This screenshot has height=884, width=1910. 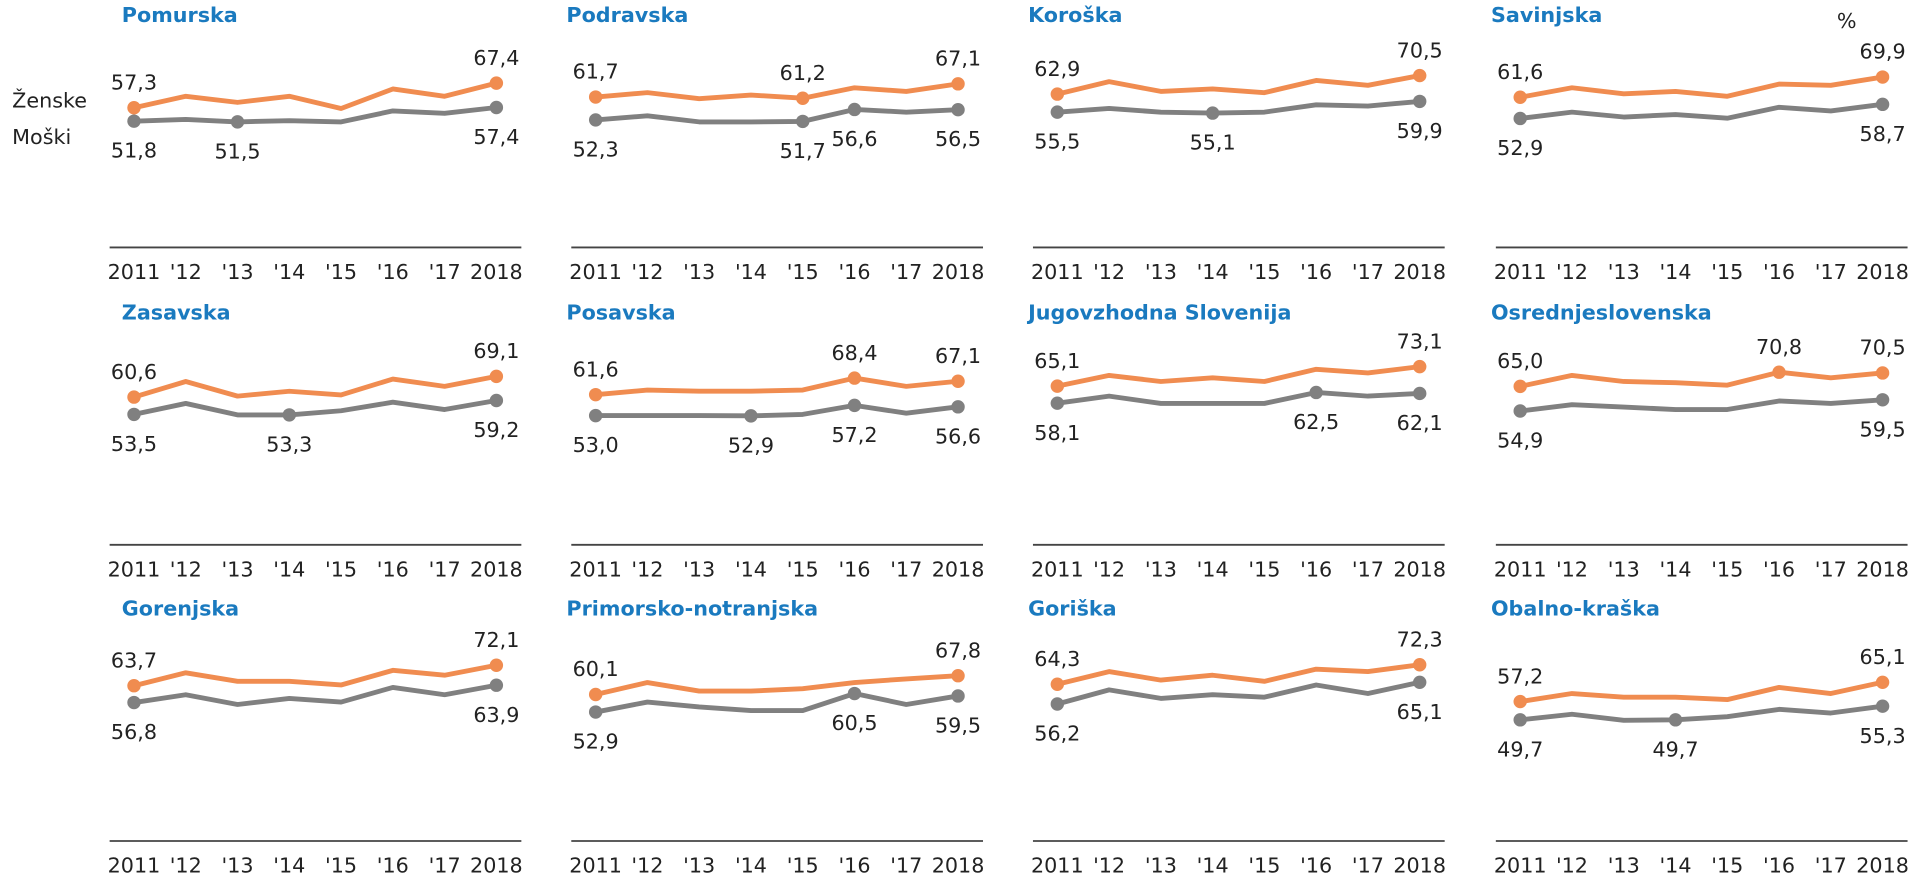 I want to click on panel-title: Zasavska, so click(x=176, y=312).